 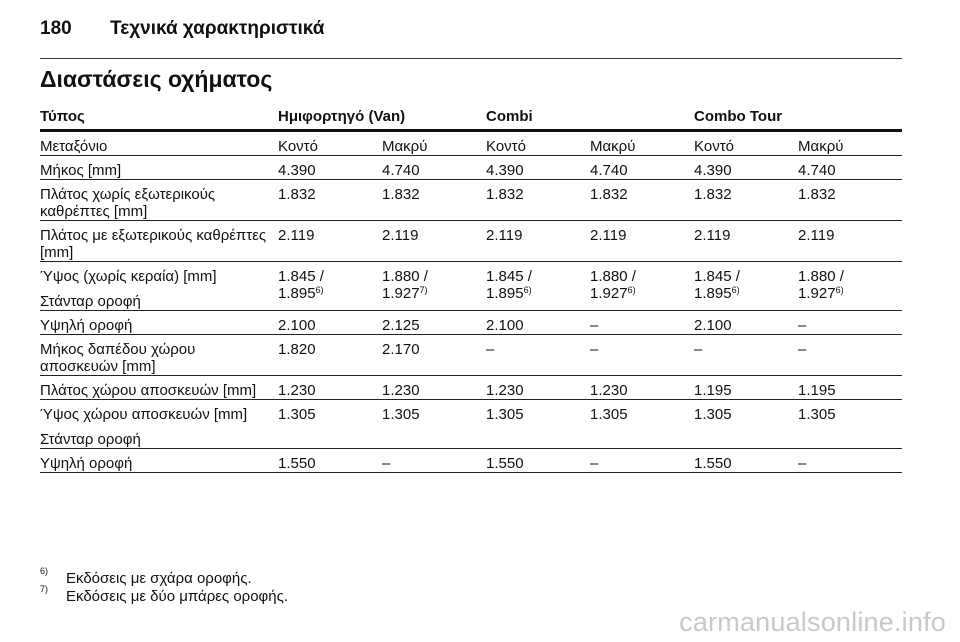 What do you see at coordinates (177, 596) in the screenshot?
I see `footnote-text: Εκδόσεις με δύο μπάρες οροφής.` at bounding box center [177, 596].